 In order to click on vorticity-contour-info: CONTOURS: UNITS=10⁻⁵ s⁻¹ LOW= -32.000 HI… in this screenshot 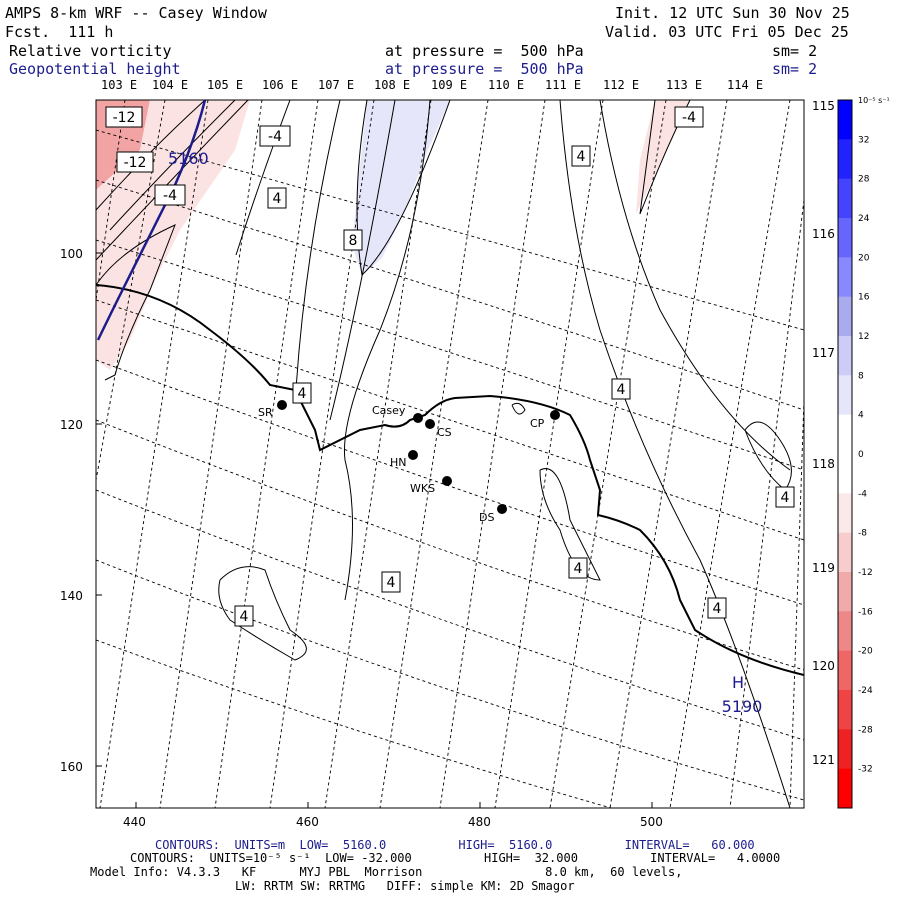, I will do `click(455, 858)`.